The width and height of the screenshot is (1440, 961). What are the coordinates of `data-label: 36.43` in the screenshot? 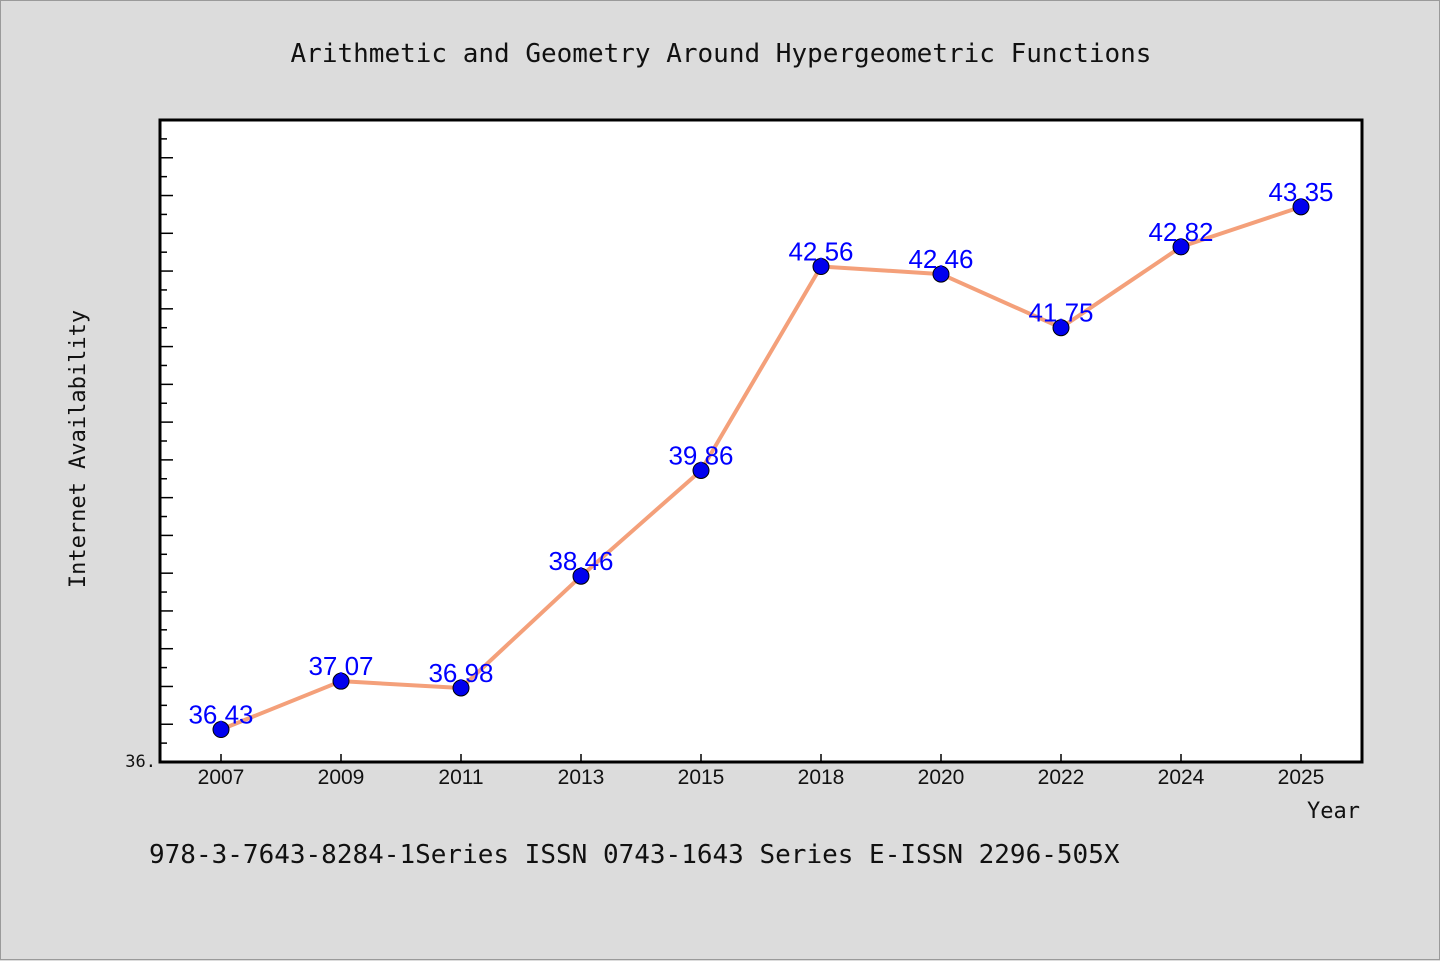 It's located at (220, 715).